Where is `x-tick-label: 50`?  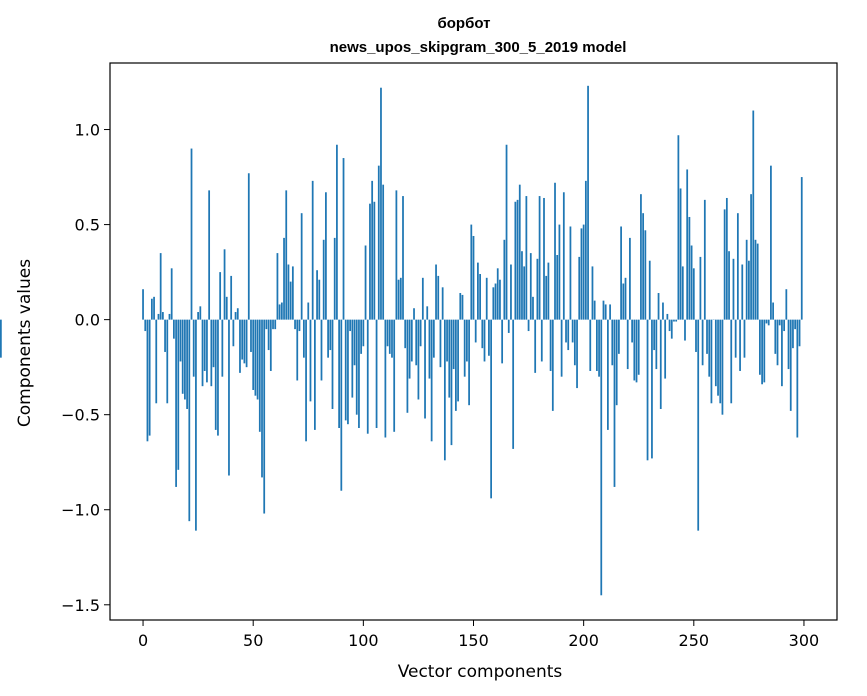
x-tick-label: 50 is located at coordinates (253, 640).